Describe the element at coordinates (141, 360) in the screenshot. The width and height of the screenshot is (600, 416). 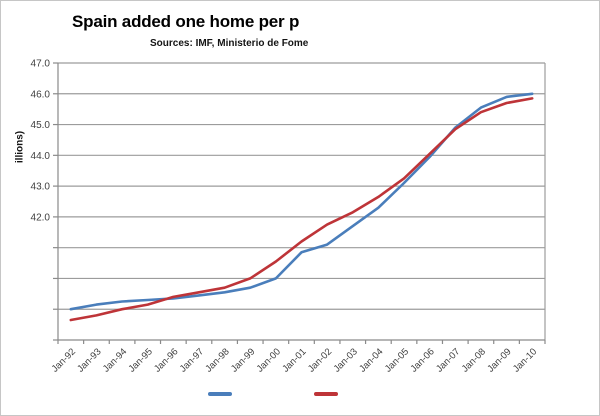
I see `svg-text: Jan-95` at that location.